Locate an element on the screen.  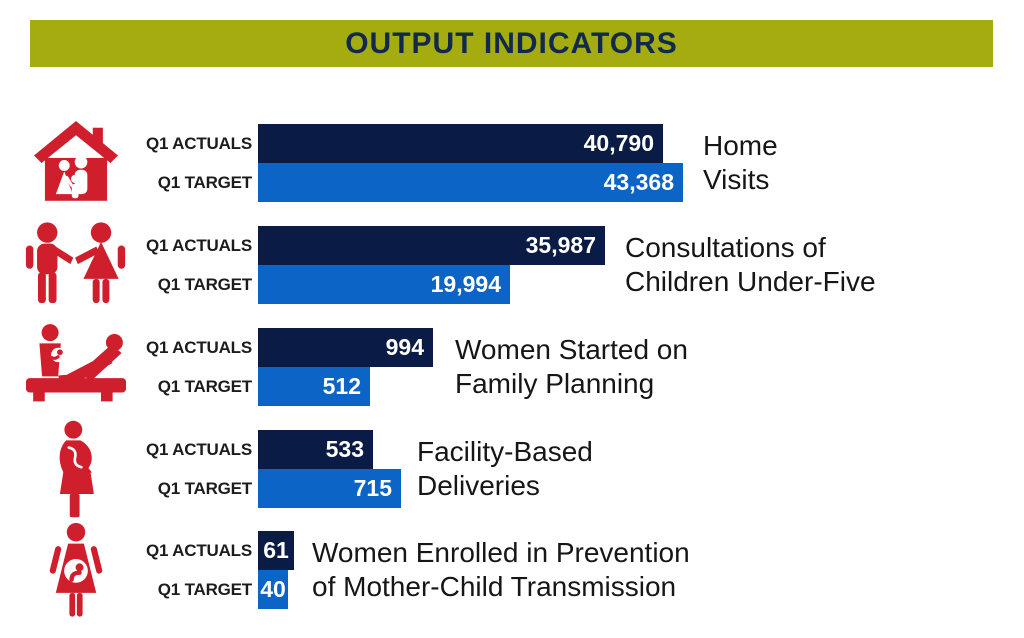
indicator-label-line1: Consultations of is located at coordinates (725, 247).